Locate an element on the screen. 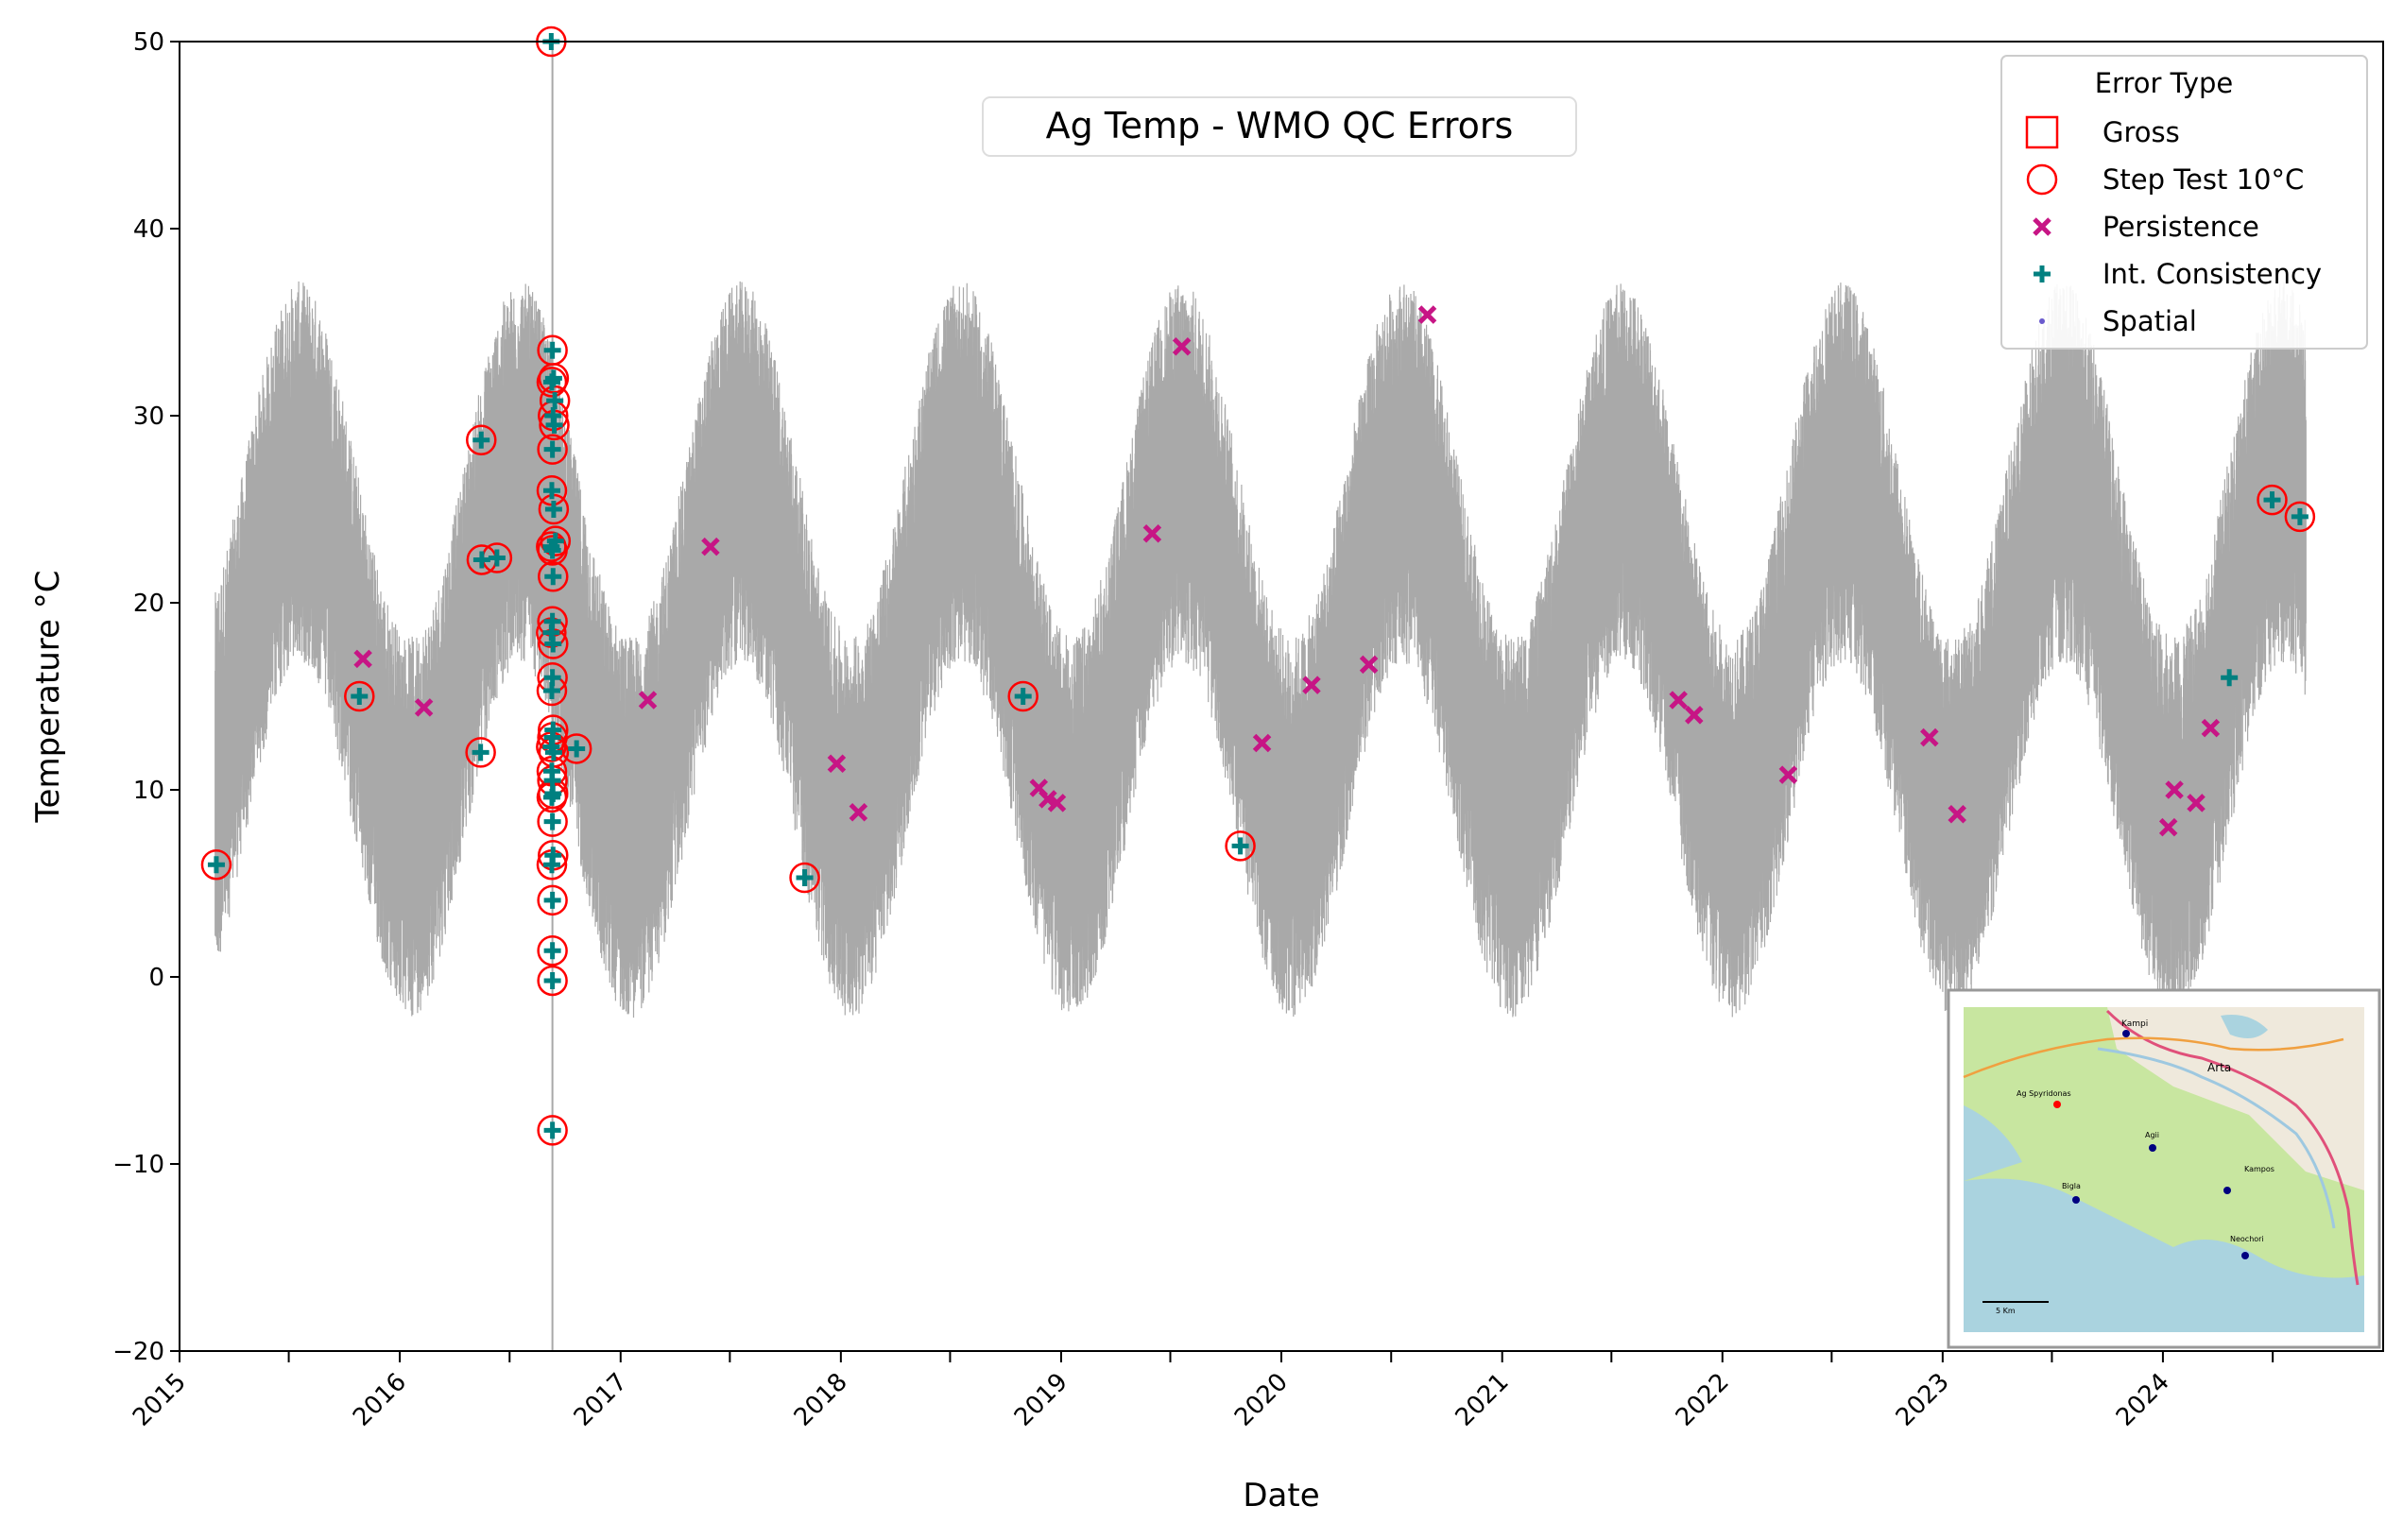  legend-dot-icon is located at coordinates (2042, 321).